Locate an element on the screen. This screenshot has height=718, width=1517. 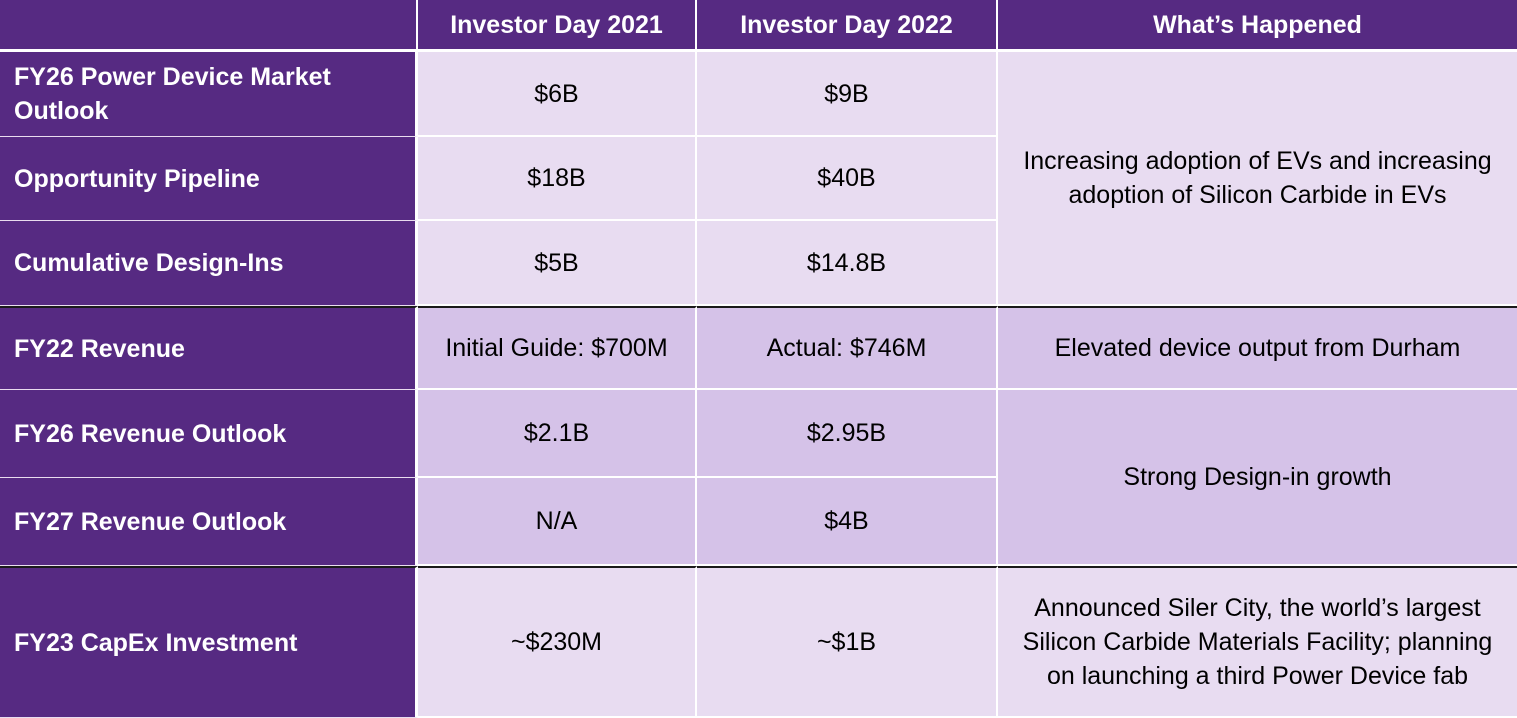
header-investor-day-2021: Investor Day 2021 is located at coordinates (557, 26).